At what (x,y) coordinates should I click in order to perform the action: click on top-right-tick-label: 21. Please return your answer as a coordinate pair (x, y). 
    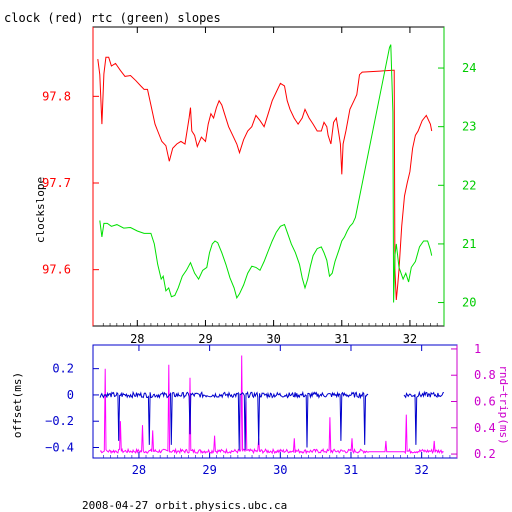
    Looking at the image, I should click on (469, 244).